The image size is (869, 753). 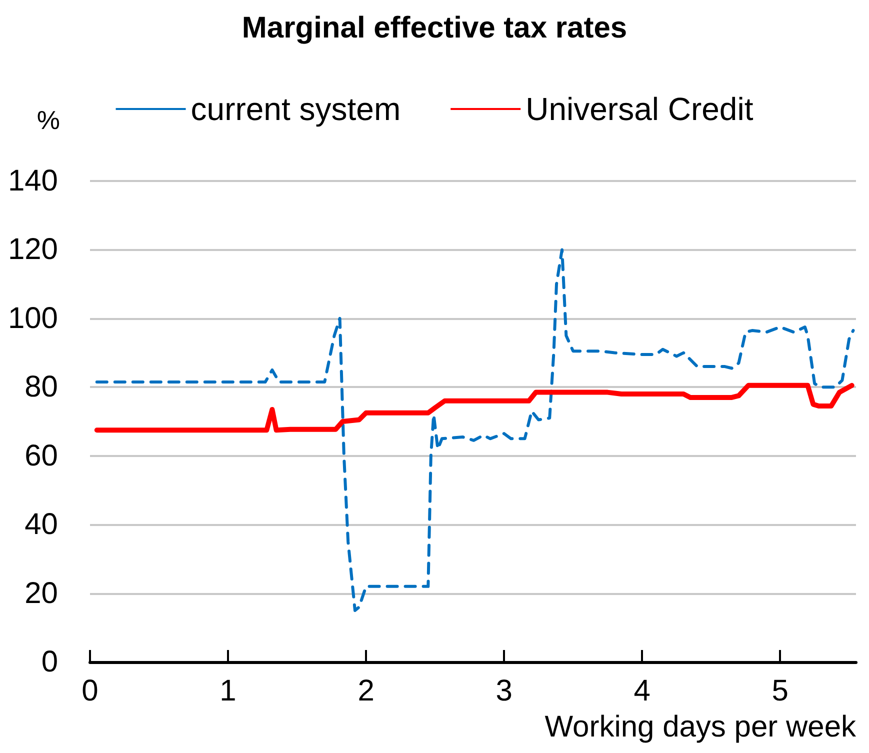 What do you see at coordinates (41, 525) in the screenshot?
I see `y-tick-label: 40` at bounding box center [41, 525].